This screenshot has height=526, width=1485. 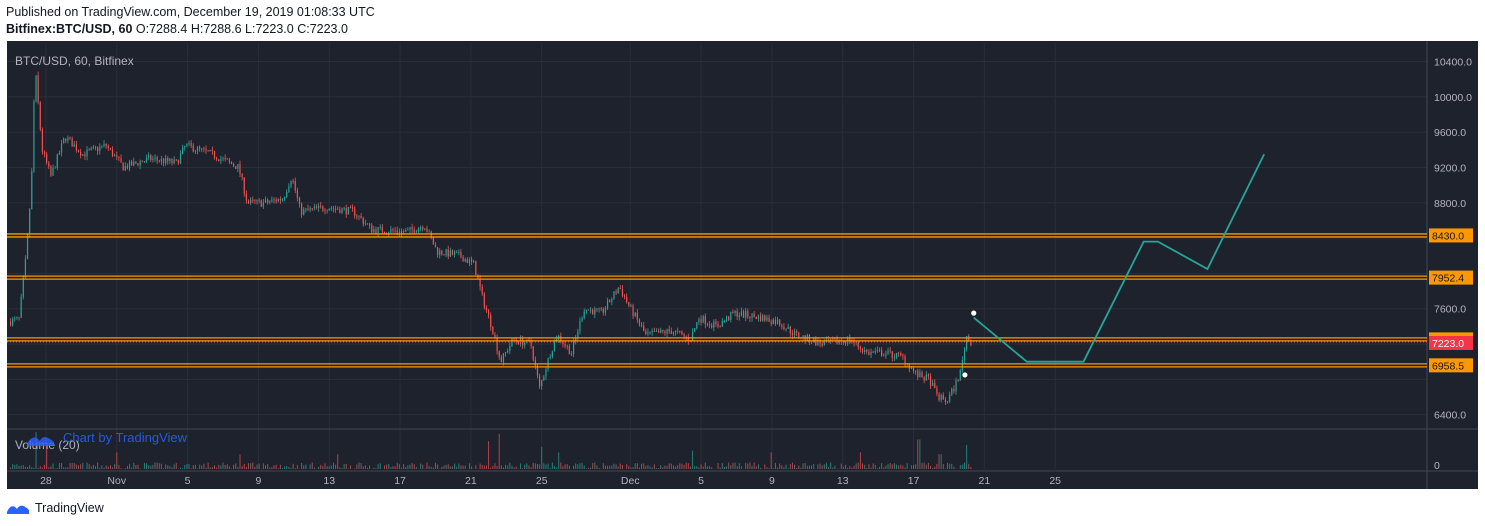 What do you see at coordinates (107, 438) in the screenshot?
I see `watermark: Chart by TradingView` at bounding box center [107, 438].